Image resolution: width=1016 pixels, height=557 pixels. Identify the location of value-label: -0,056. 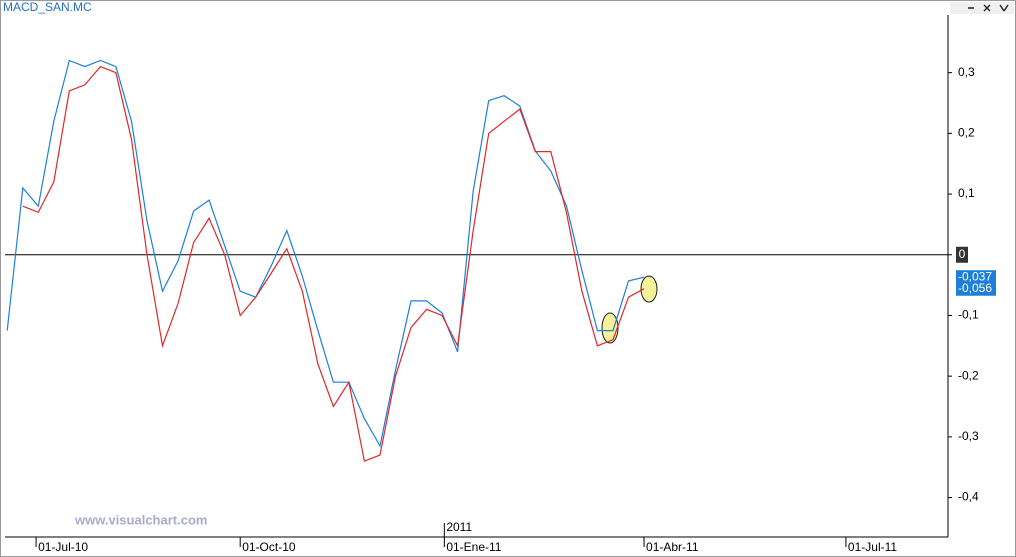
(975, 288).